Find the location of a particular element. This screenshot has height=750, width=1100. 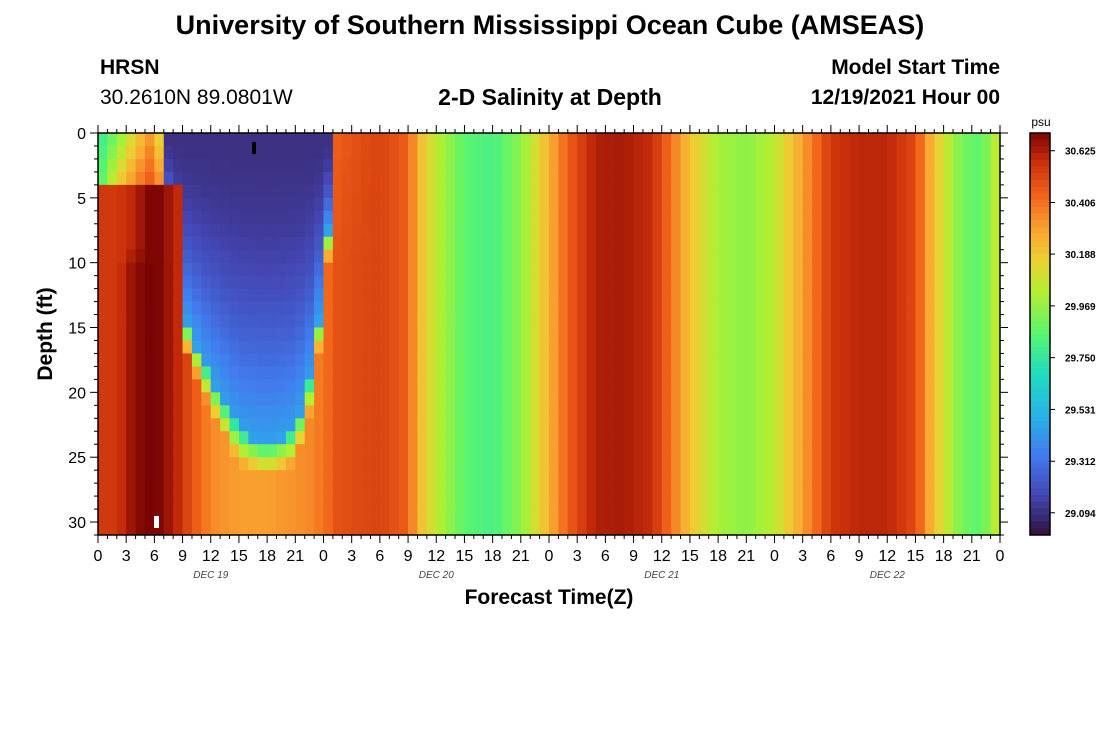

station-name: HRSN is located at coordinates (130, 67).